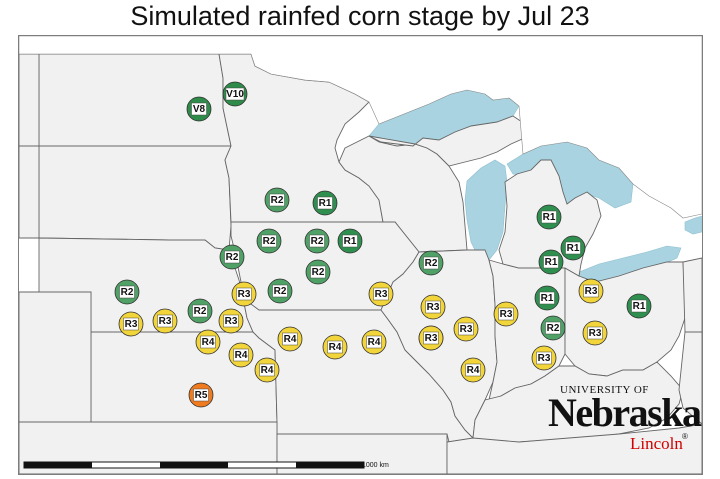 The width and height of the screenshot is (720, 479). I want to click on state-pennsylvania-edge, so click(692, 295).